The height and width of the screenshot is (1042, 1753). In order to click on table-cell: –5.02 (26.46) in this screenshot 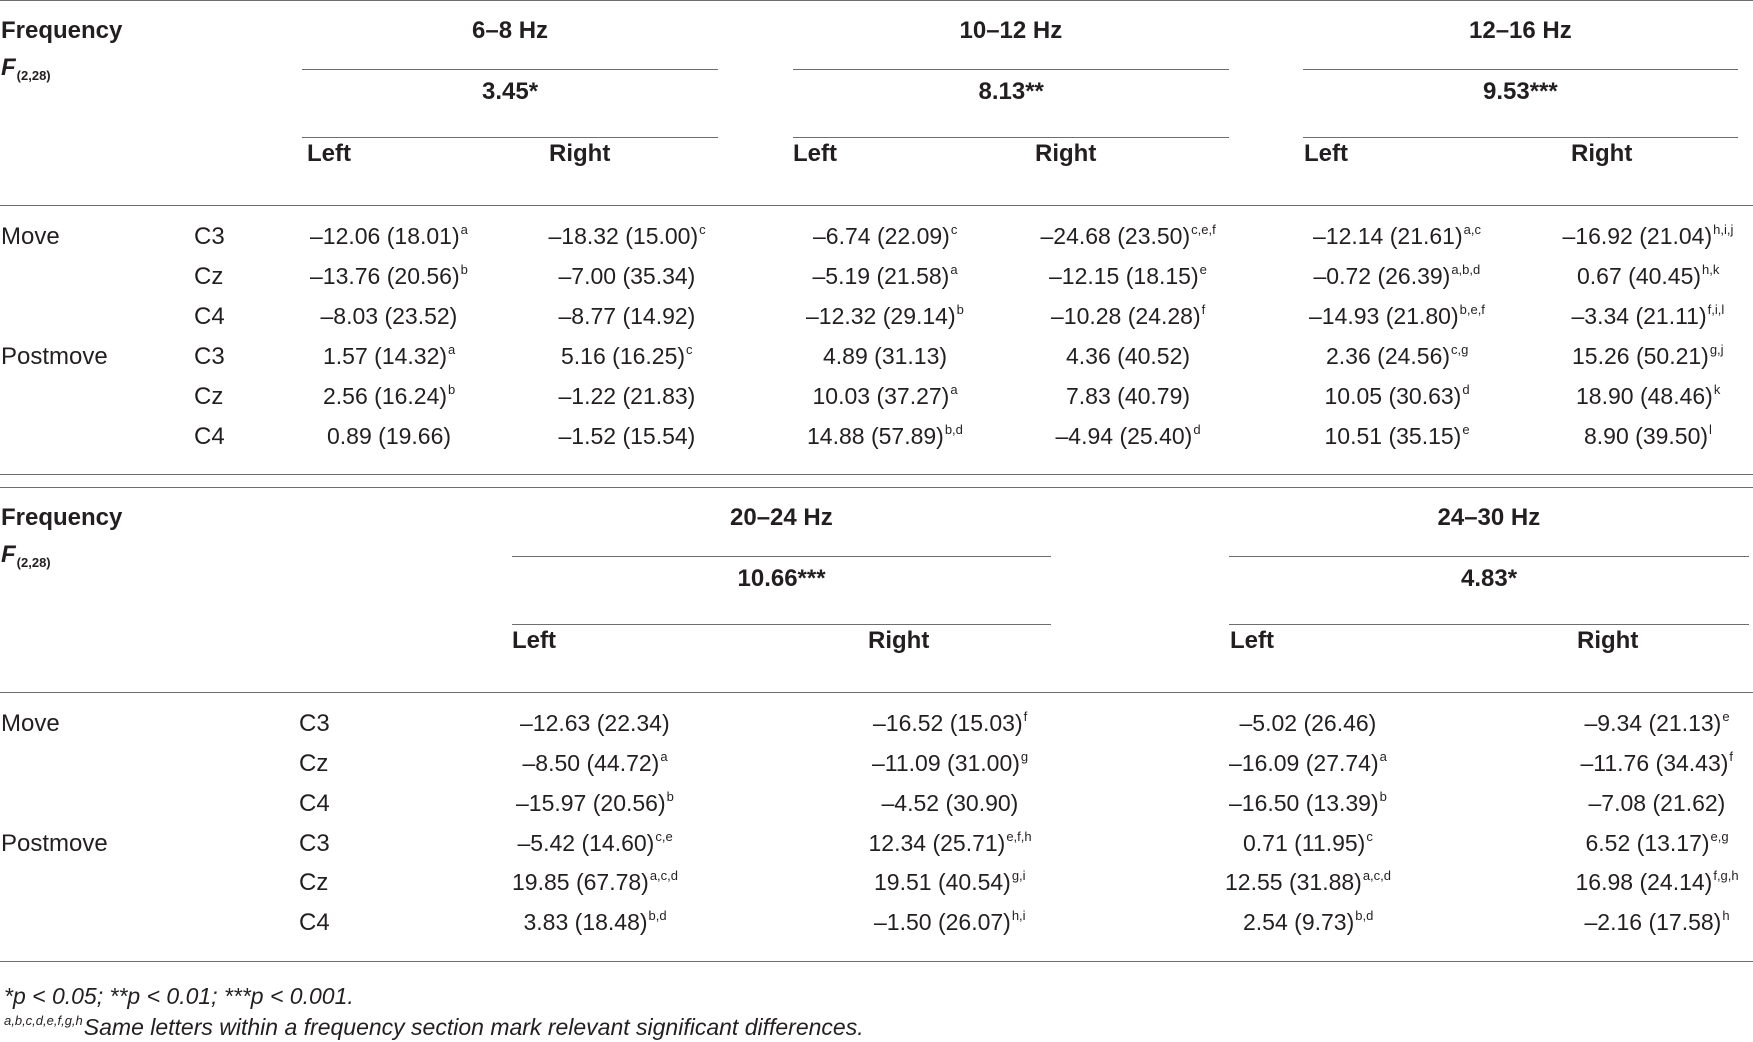, I will do `click(1308, 723)`.